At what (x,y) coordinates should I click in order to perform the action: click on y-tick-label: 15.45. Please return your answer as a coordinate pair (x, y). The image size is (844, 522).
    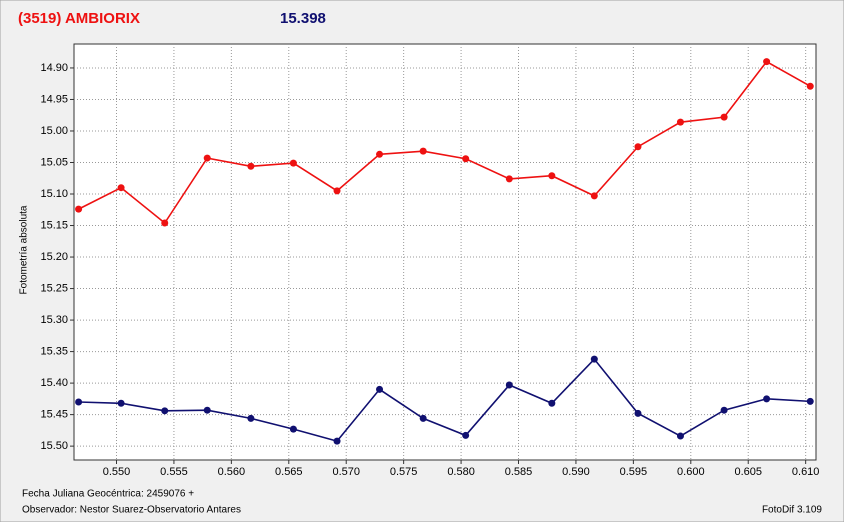
    Looking at the image, I should click on (54, 415).